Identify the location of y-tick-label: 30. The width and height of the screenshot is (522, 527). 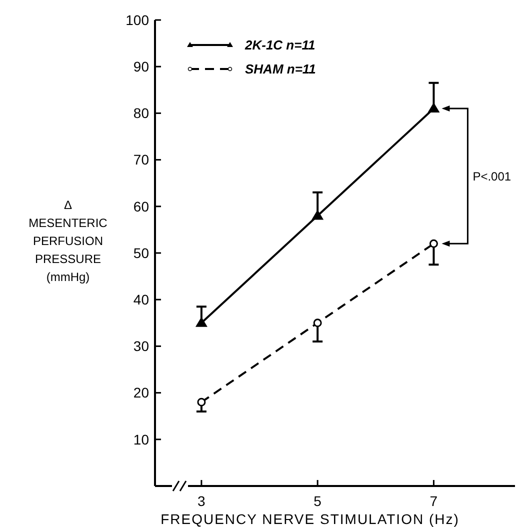
(141, 346).